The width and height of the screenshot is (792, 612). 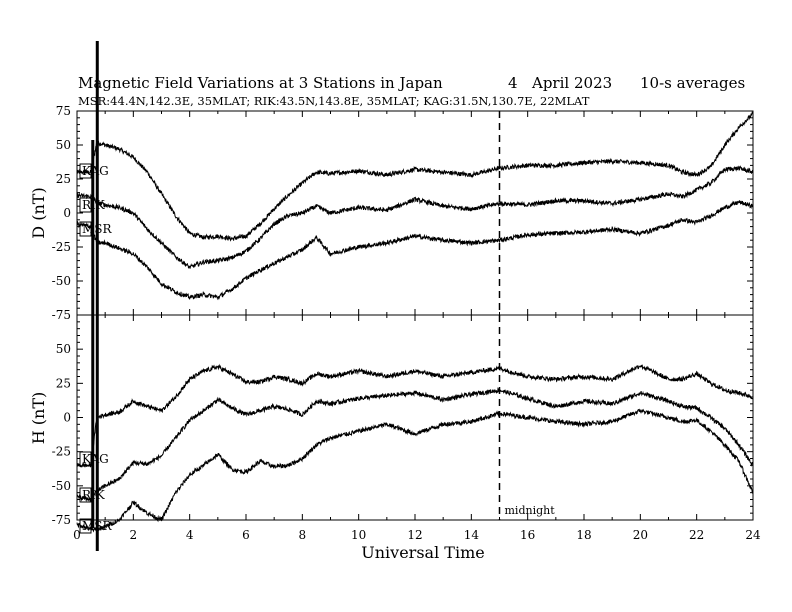 I want to click on date-day: 4, so click(x=513, y=83).